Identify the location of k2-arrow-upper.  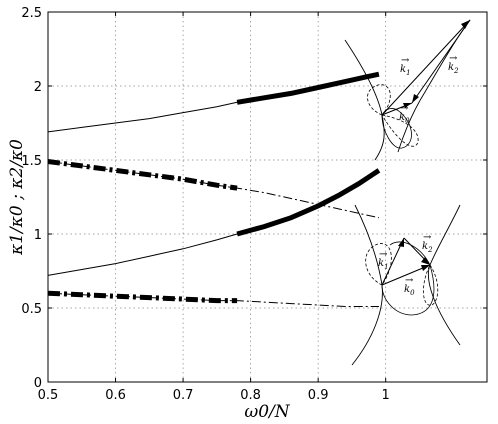
(441, 61).